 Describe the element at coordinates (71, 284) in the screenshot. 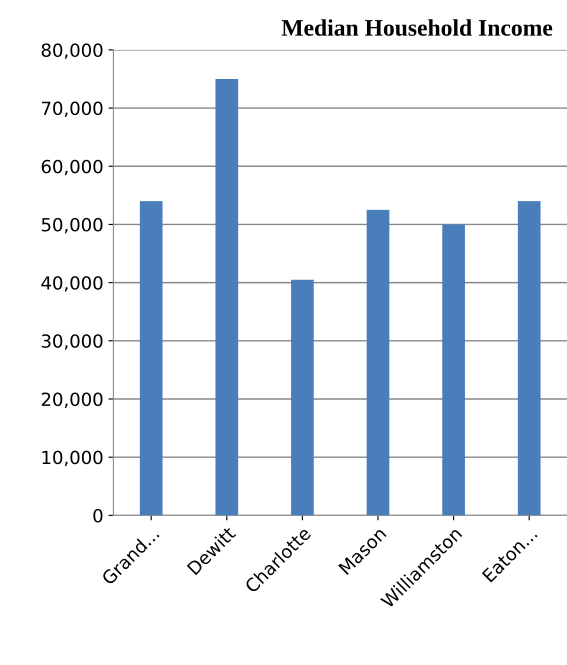

I see `y-tick-label: 40,000` at that location.